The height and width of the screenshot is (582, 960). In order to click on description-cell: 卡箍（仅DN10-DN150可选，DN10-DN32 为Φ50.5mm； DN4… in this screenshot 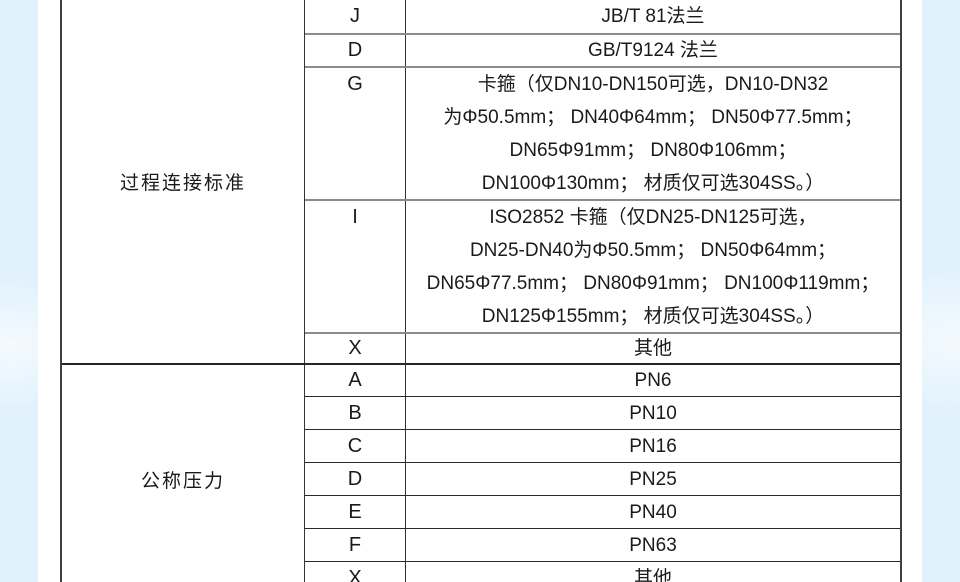, I will do `click(653, 133)`.